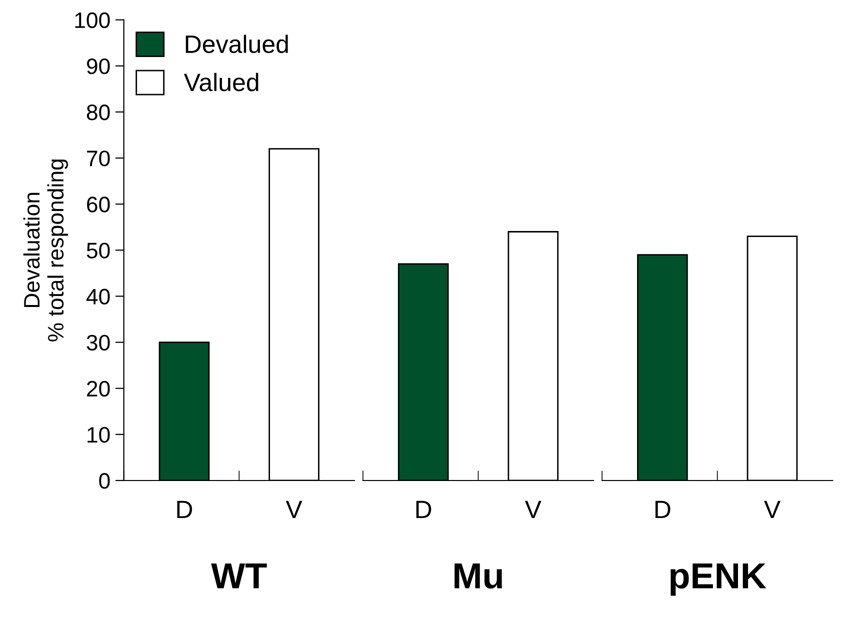 The height and width of the screenshot is (620, 854). What do you see at coordinates (98, 112) in the screenshot?
I see `y-tick-label: 80` at bounding box center [98, 112].